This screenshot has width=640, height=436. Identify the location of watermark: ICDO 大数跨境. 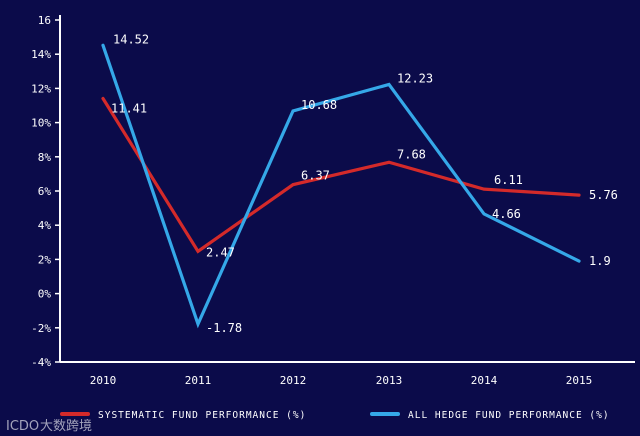
(49, 426).